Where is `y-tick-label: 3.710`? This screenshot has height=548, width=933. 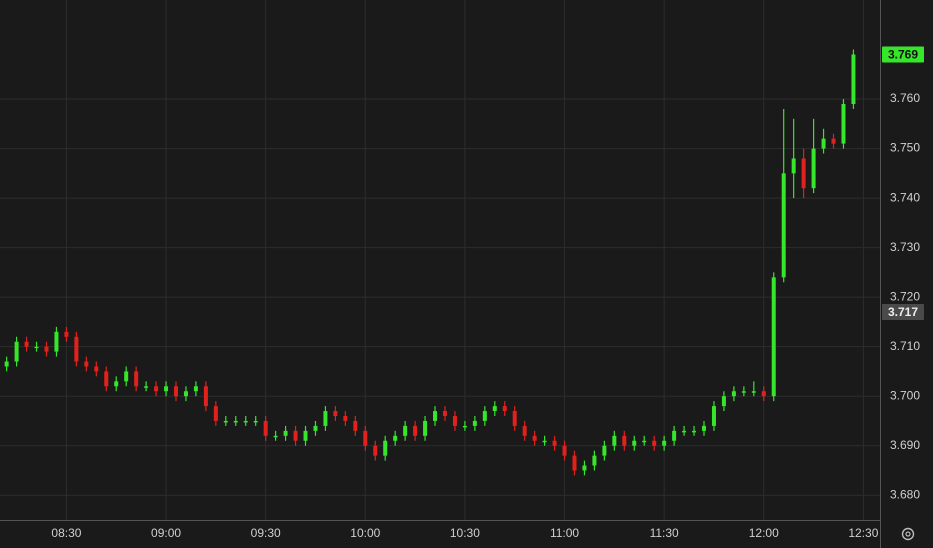 y-tick-label: 3.710 is located at coordinates (905, 346).